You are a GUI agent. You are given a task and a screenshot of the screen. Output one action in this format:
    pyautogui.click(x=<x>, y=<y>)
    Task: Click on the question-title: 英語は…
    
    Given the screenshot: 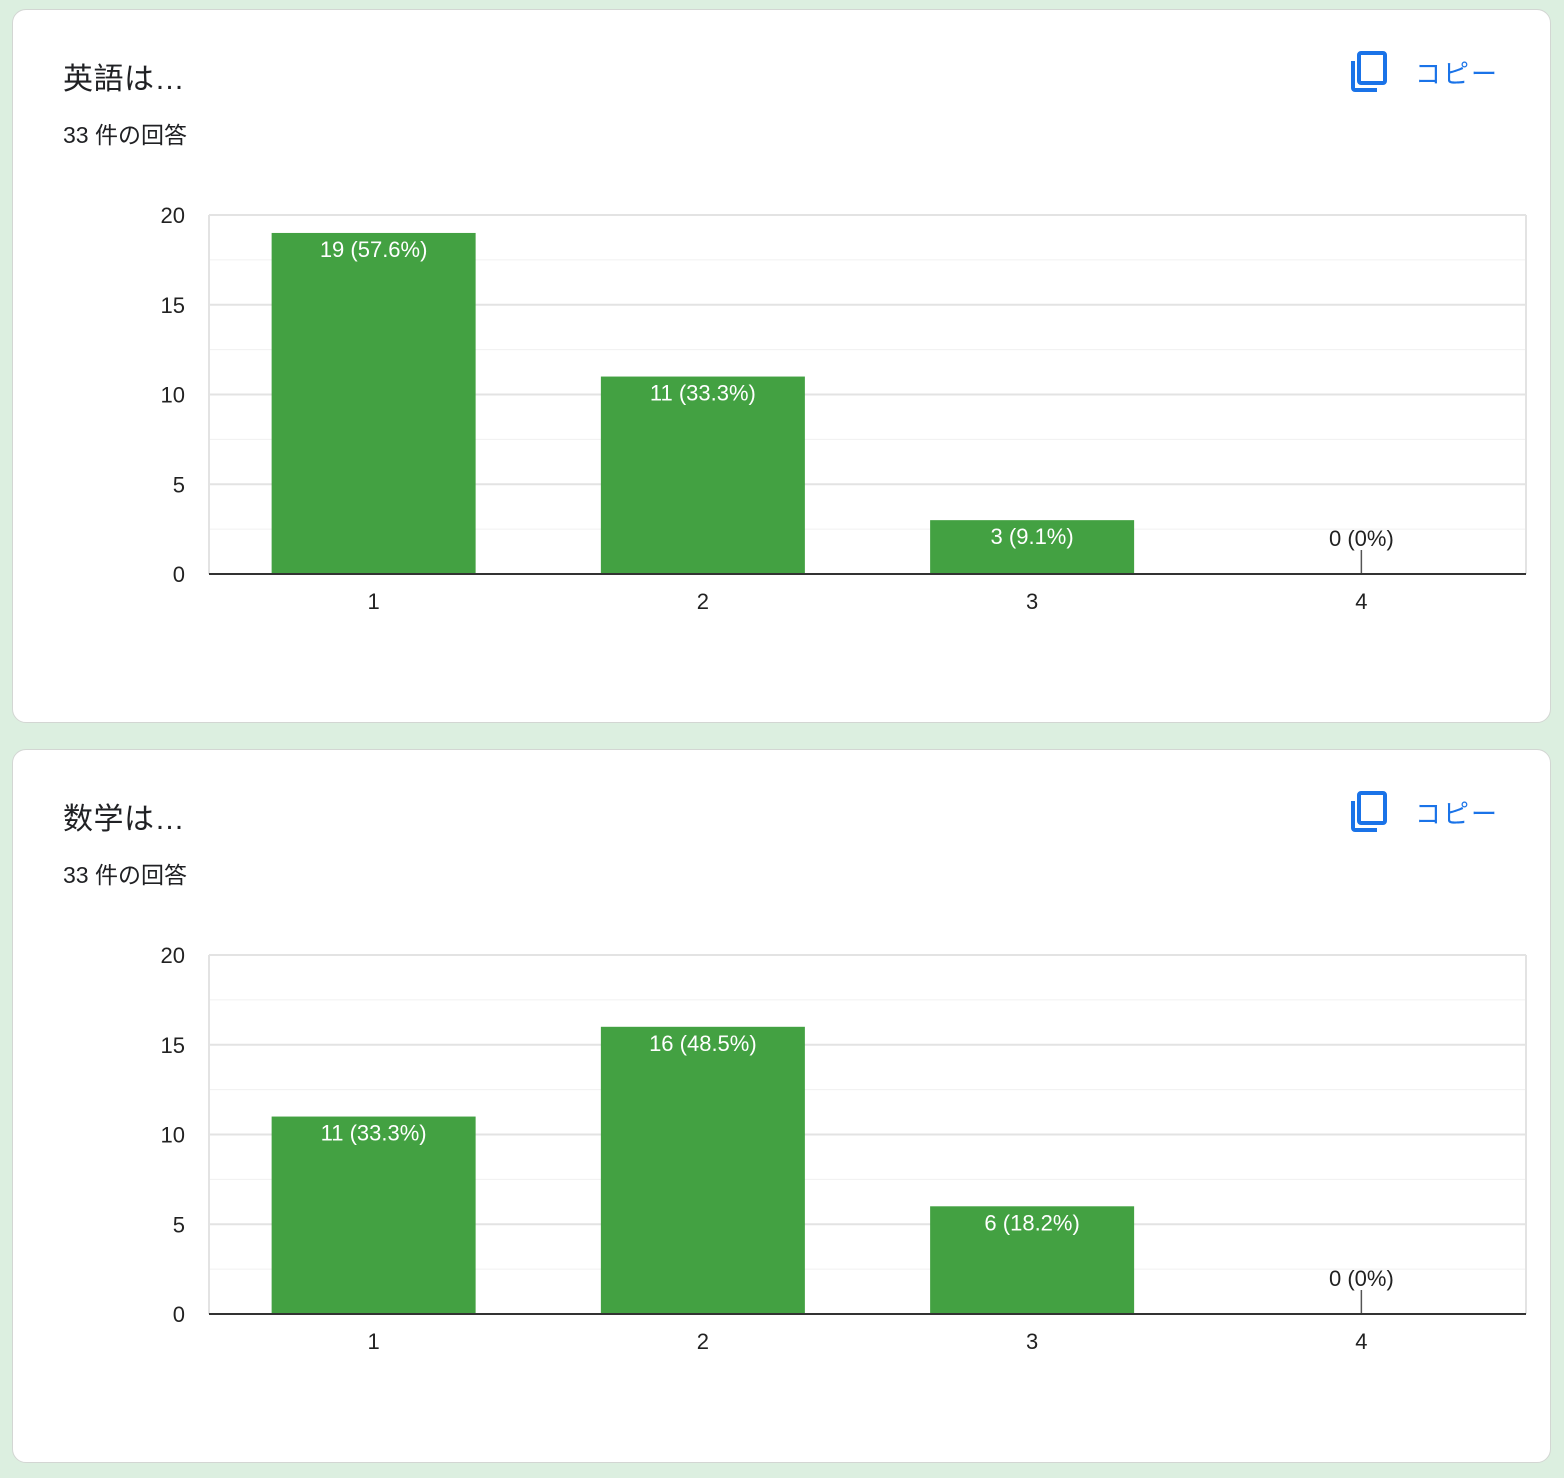 What is the action you would take?
    pyautogui.click(x=124, y=79)
    